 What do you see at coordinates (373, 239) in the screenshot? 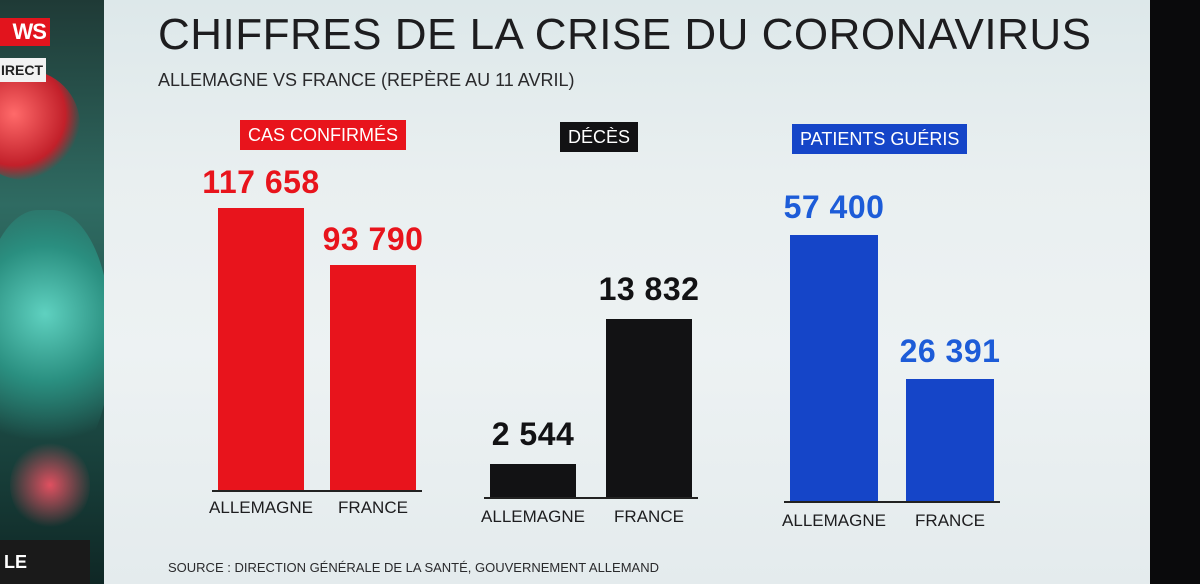
I see `value-label-1-france: 93 790` at bounding box center [373, 239].